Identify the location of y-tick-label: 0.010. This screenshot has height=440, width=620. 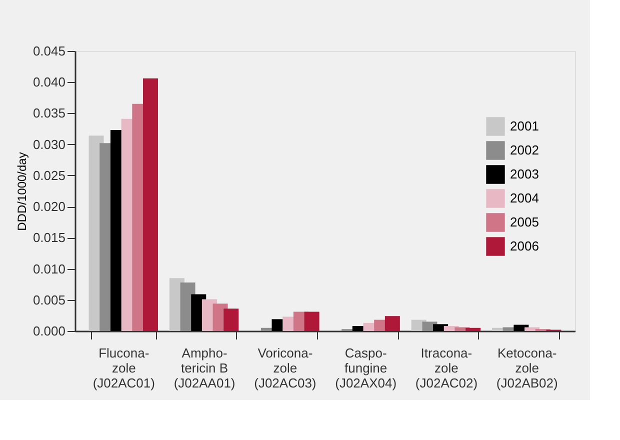
(49, 268).